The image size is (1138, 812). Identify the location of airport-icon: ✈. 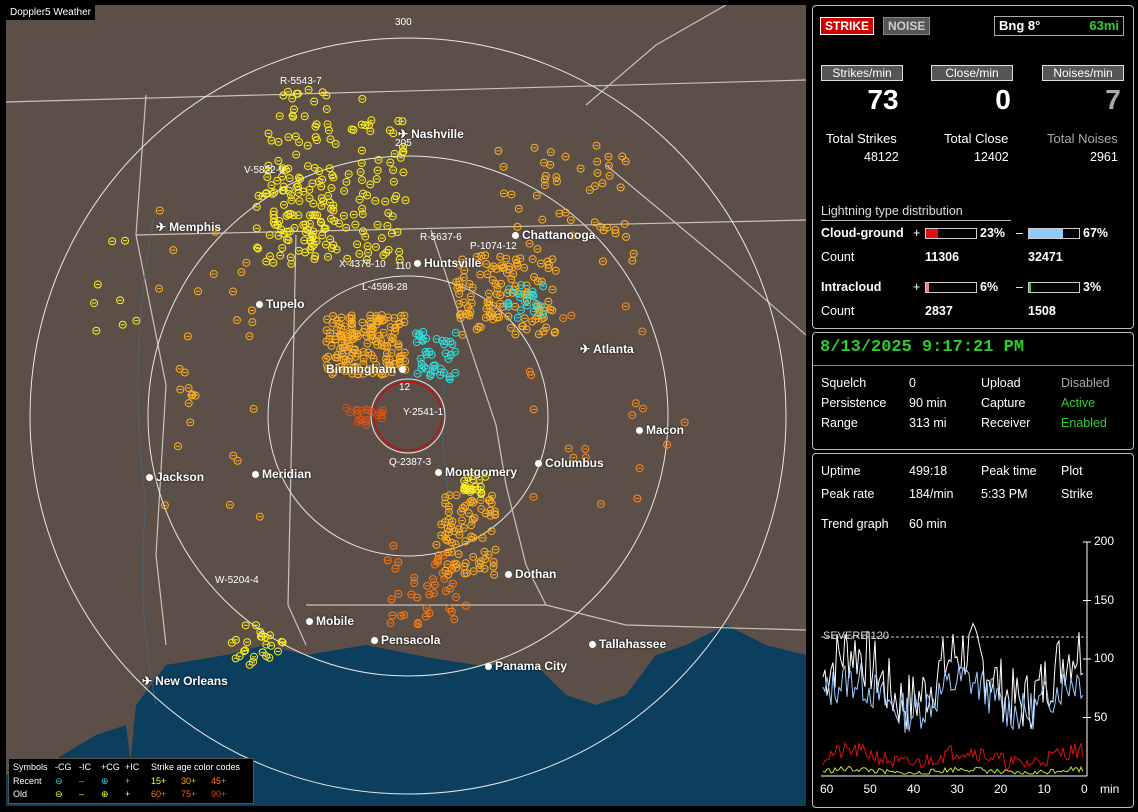
(403, 134).